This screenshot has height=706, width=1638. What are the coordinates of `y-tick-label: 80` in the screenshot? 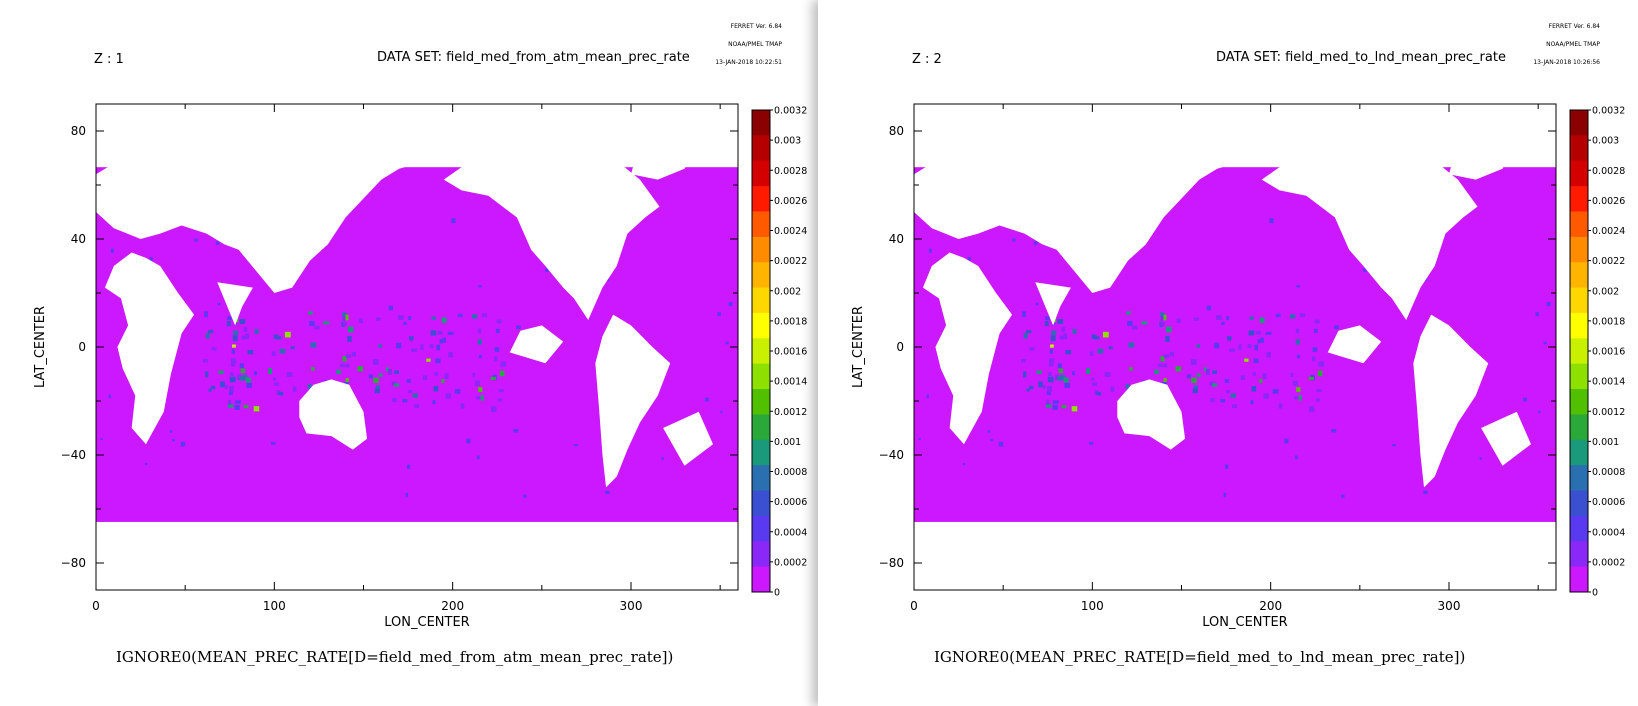 It's located at (896, 131).